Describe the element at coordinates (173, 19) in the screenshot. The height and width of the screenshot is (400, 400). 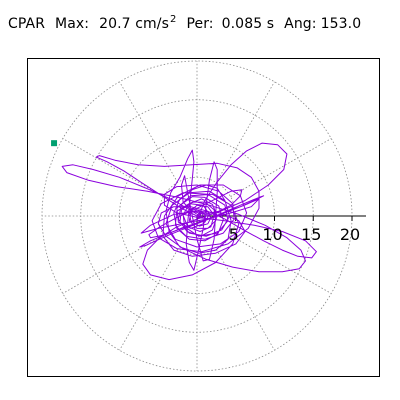
I see `max-exponent: 2` at that location.